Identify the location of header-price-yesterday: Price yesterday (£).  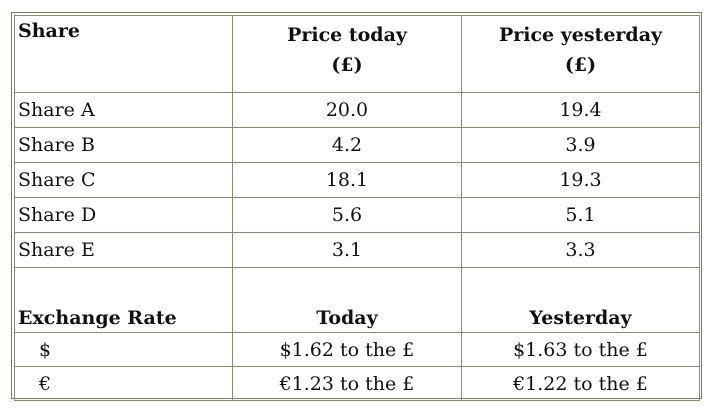
(580, 54).